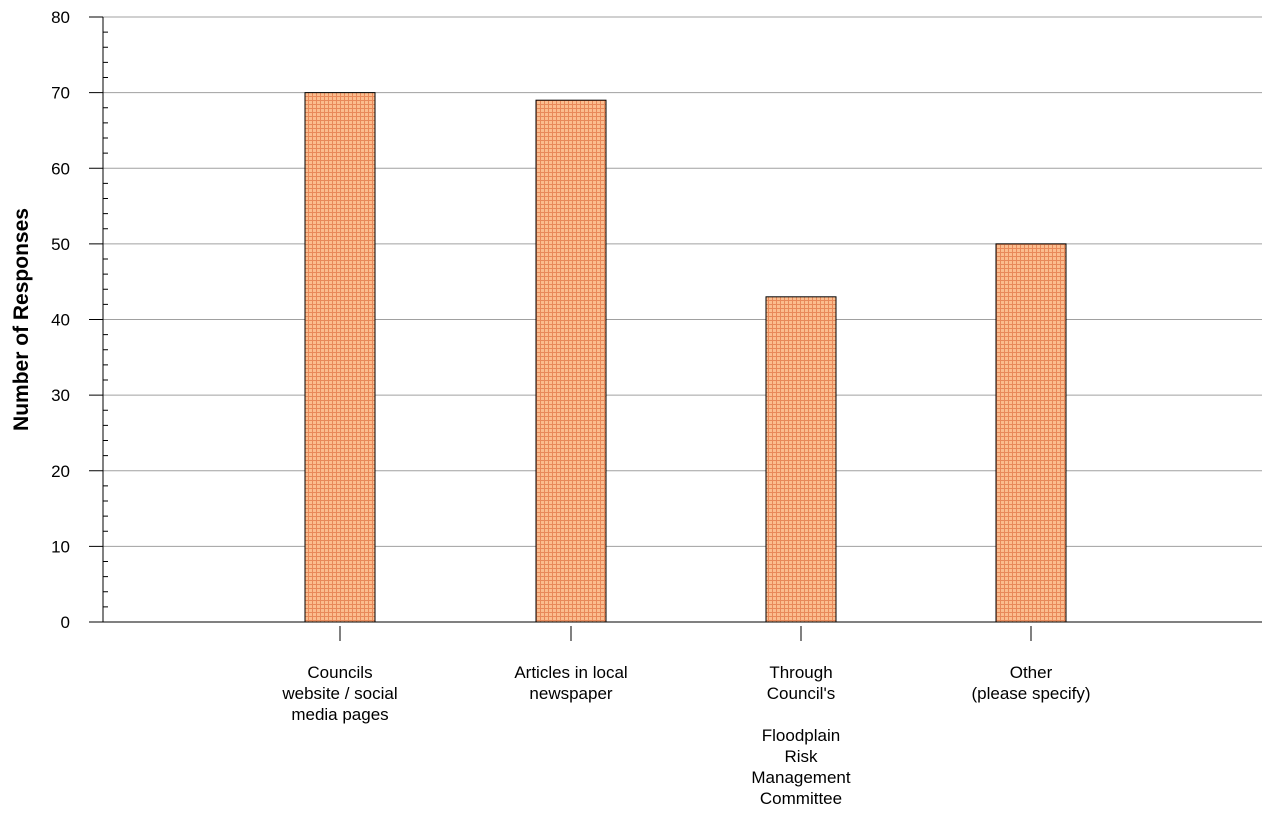 The image size is (1265, 827). I want to click on y-tick-label: 20, so click(60, 471).